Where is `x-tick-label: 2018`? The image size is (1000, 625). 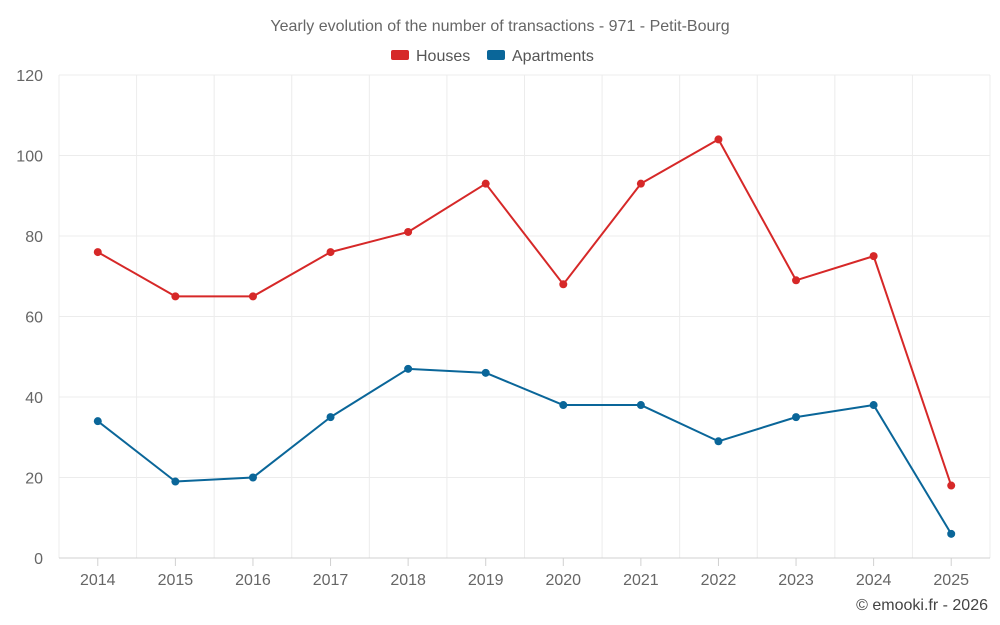 x-tick-label: 2018 is located at coordinates (408, 580).